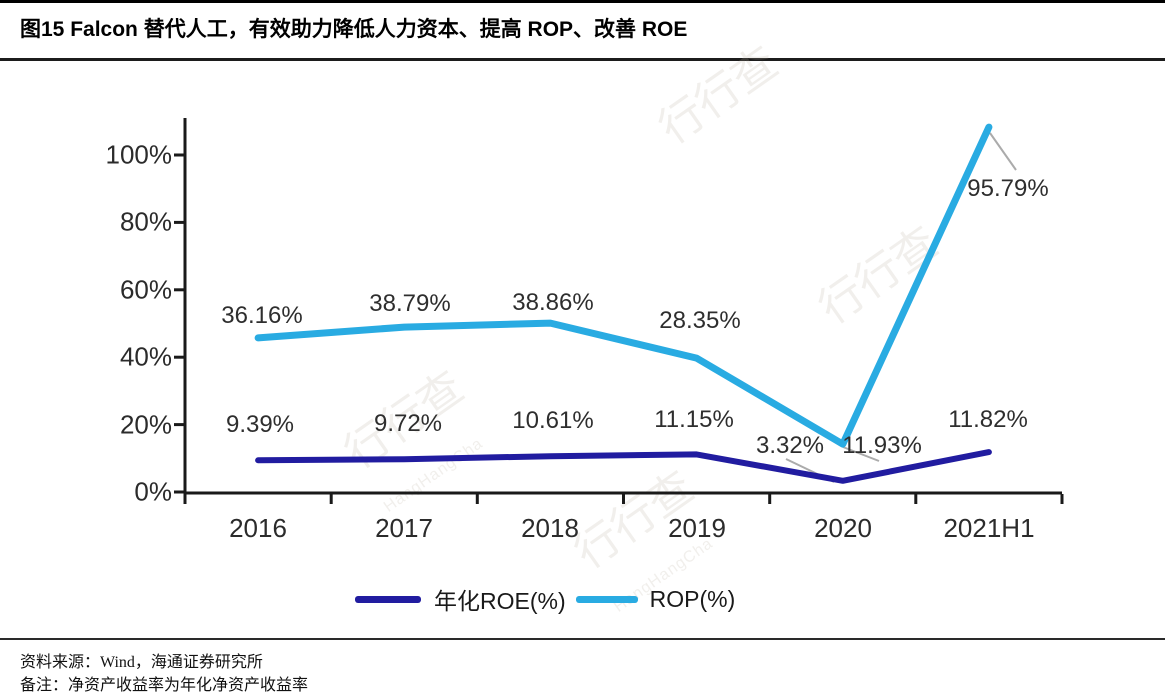  I want to click on title-divider, so click(582, 59).